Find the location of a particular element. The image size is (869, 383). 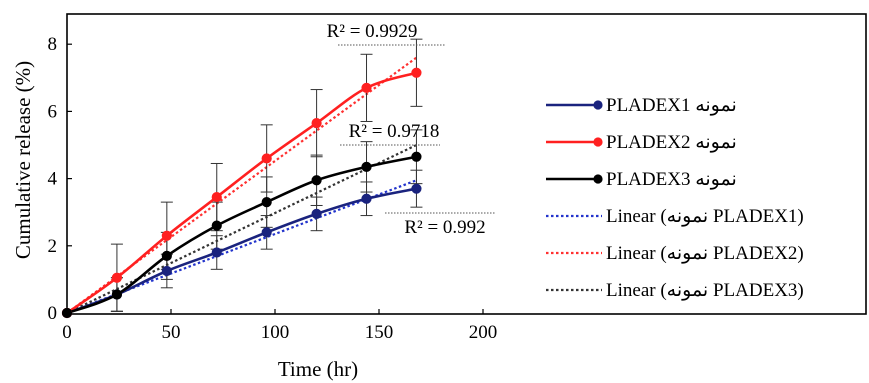

legend-entry: Linear (نمونه PLADEX1) is located at coordinates (675, 216).